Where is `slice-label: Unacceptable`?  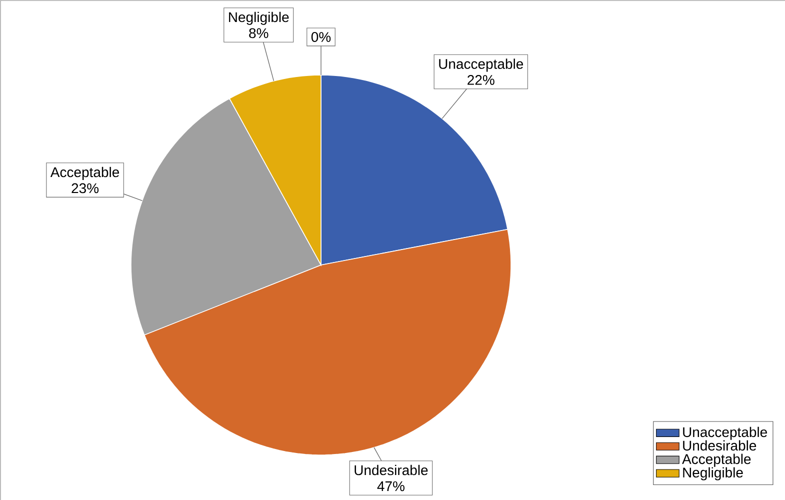 slice-label: Unacceptable is located at coordinates (481, 65).